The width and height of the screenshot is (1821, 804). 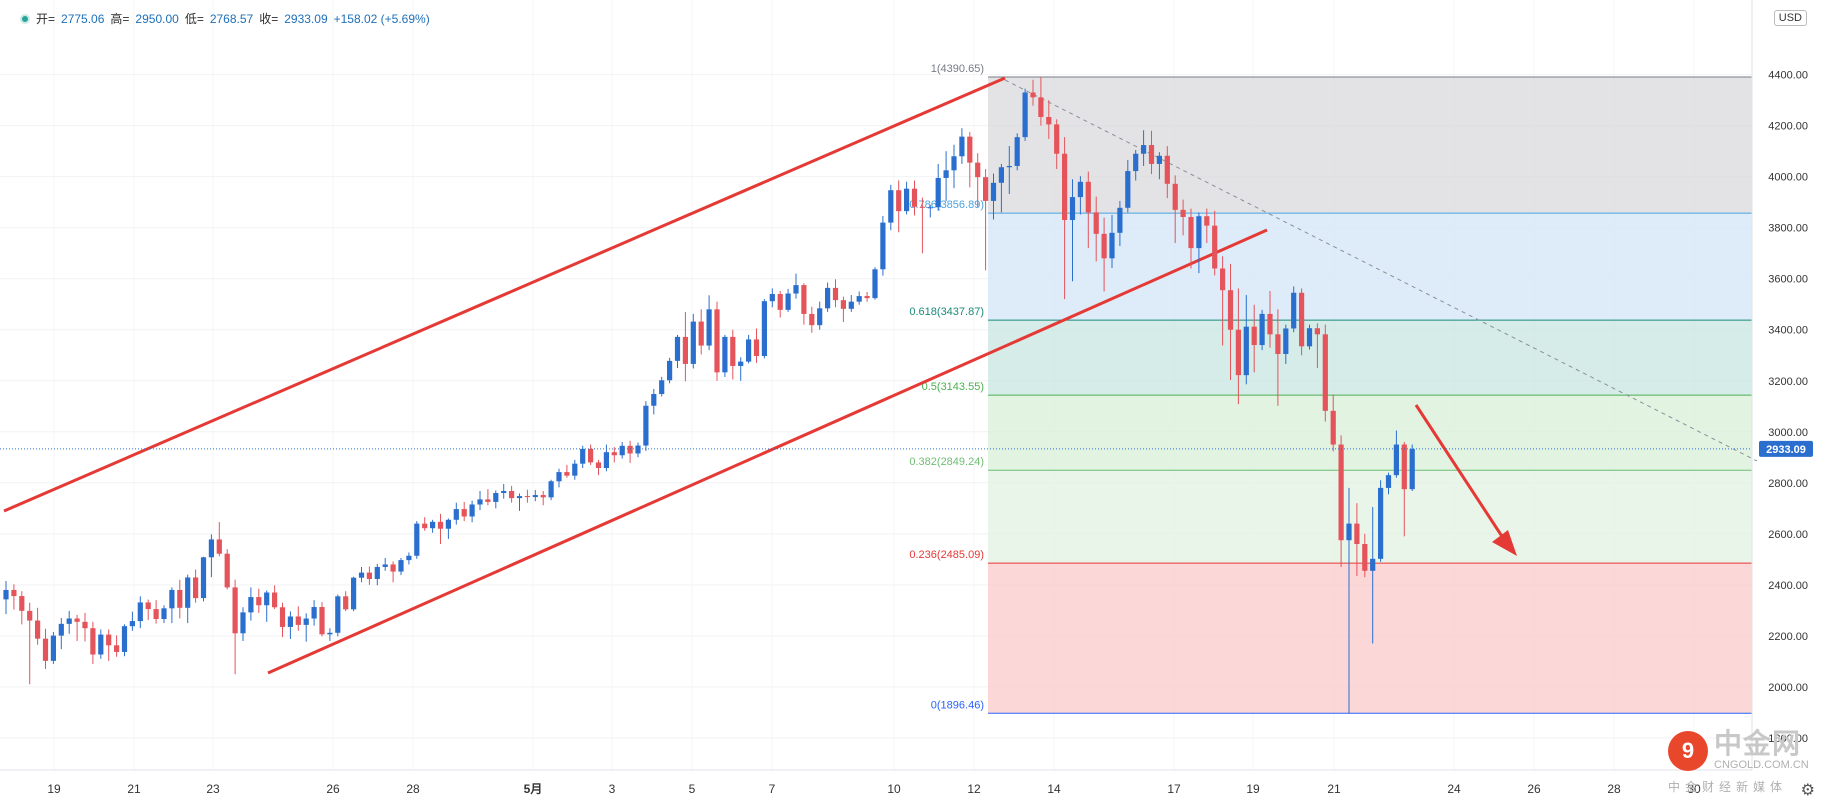 What do you see at coordinates (1454, 789) in the screenshot?
I see `time-tick-label: 24` at bounding box center [1454, 789].